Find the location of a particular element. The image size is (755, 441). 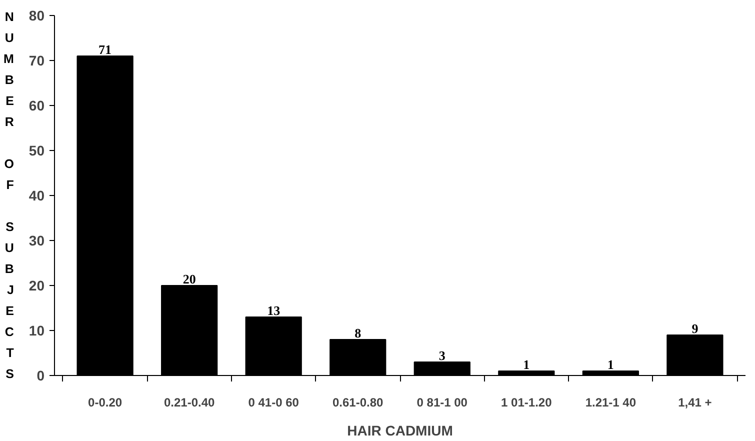

data-label: 13 is located at coordinates (274, 310).